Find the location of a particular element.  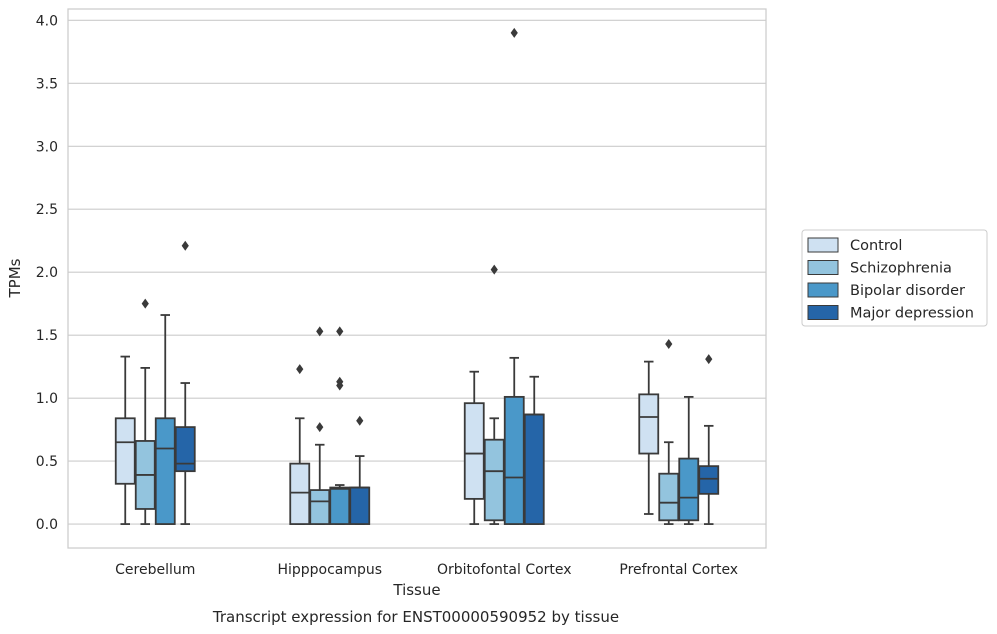

x-tick-label: Prefrontal Cortex is located at coordinates (678, 570).